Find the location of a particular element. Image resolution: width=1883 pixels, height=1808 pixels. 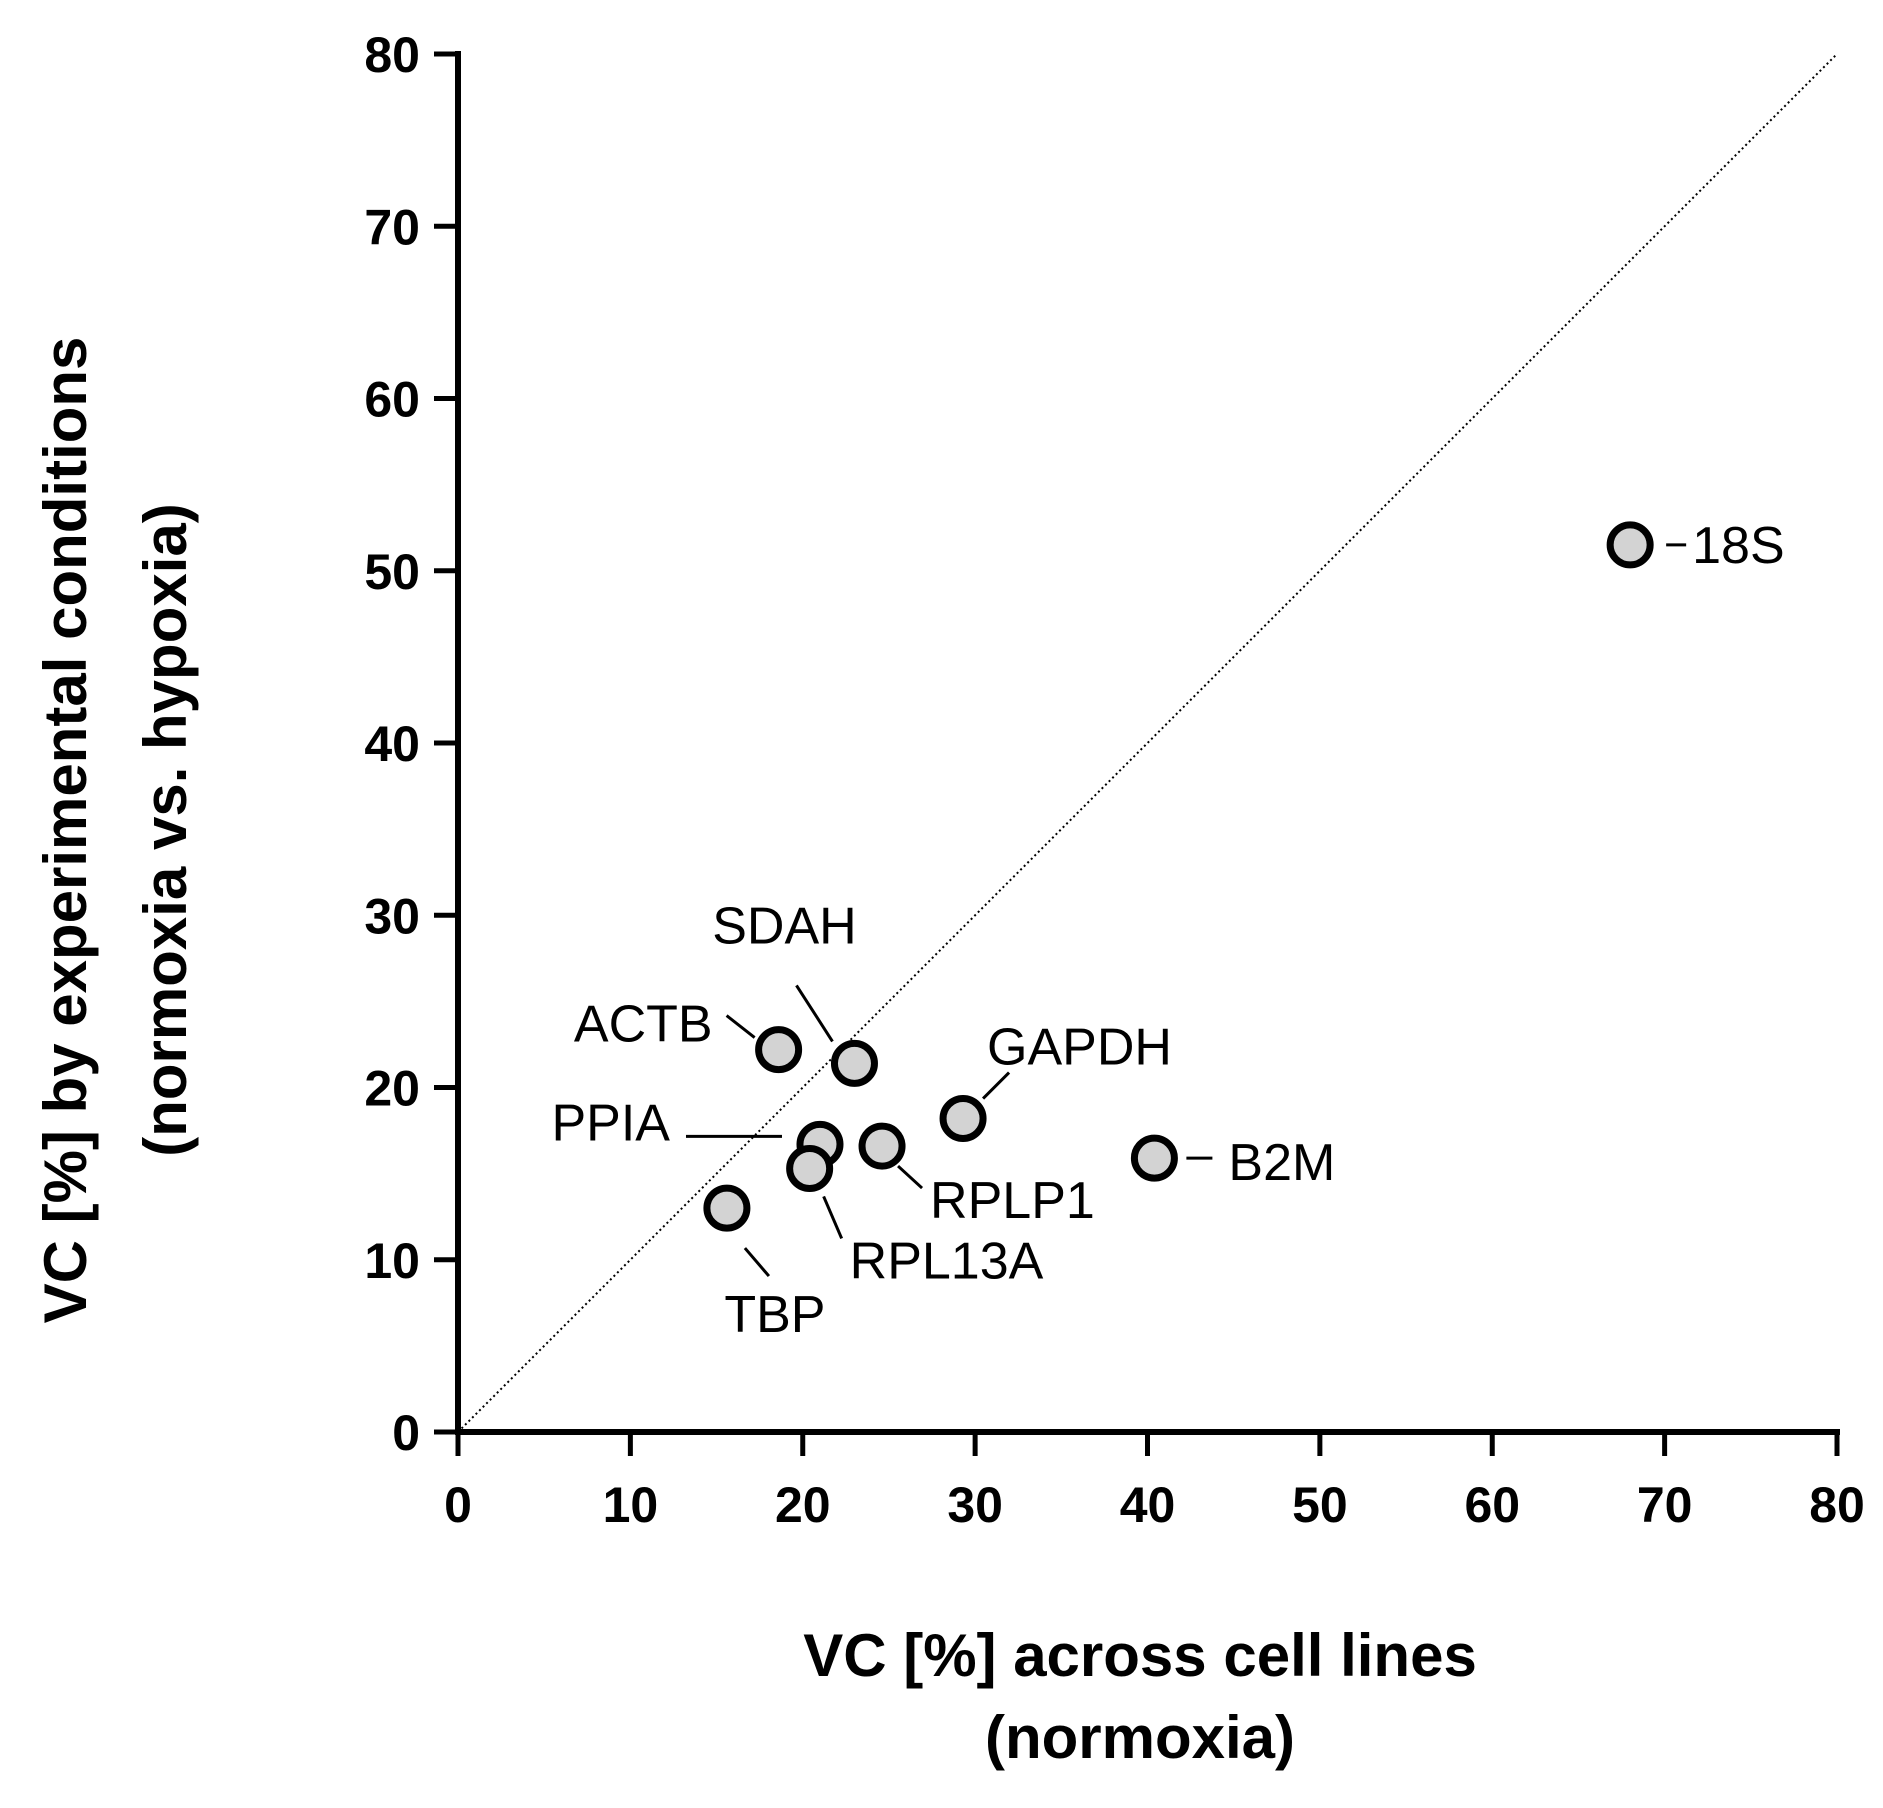

point-label-18s: 18S is located at coordinates (1738, 546).